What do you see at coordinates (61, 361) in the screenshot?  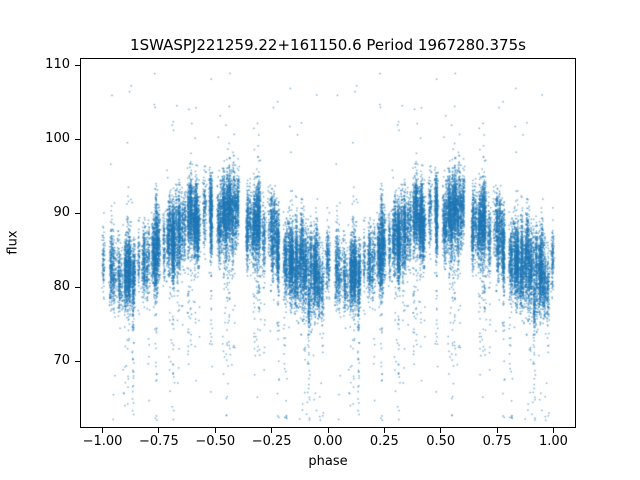 I see `y-tick-label: 70` at bounding box center [61, 361].